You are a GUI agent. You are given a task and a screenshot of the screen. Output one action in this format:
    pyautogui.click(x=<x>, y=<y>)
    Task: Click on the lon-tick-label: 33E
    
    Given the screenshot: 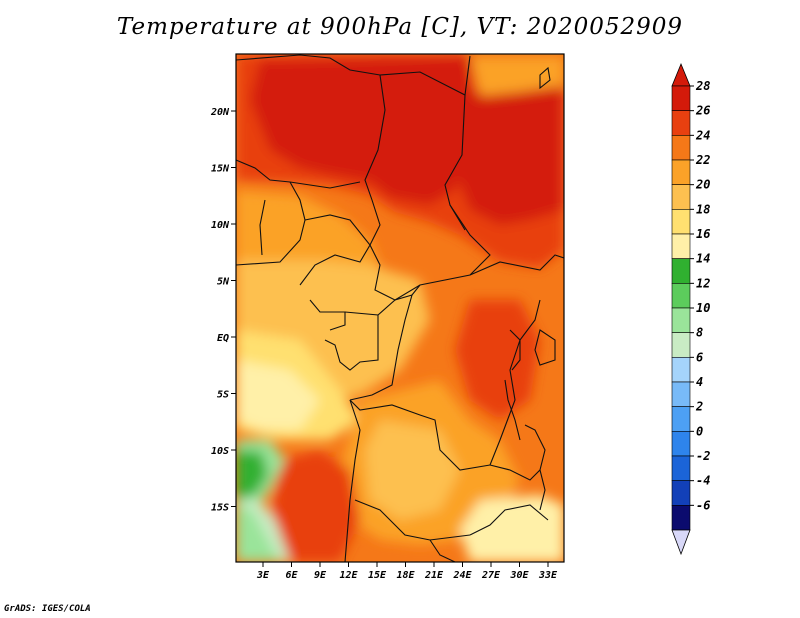 What is the action you would take?
    pyautogui.click(x=548, y=575)
    